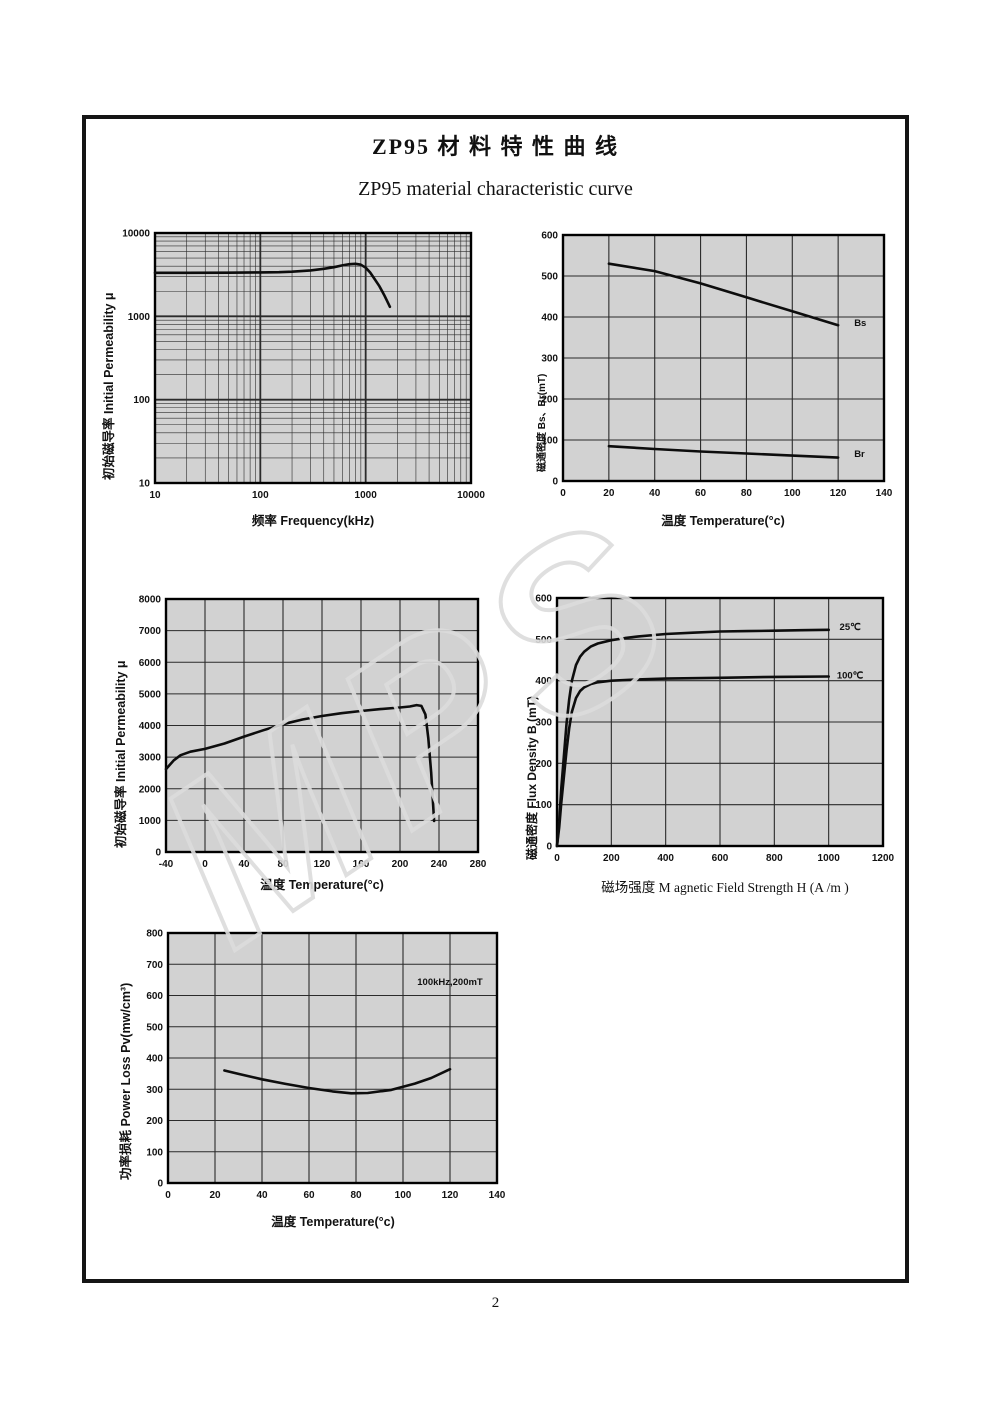 This screenshot has width=991, height=1403. I want to click on x-tick-label: 800, so click(774, 858).